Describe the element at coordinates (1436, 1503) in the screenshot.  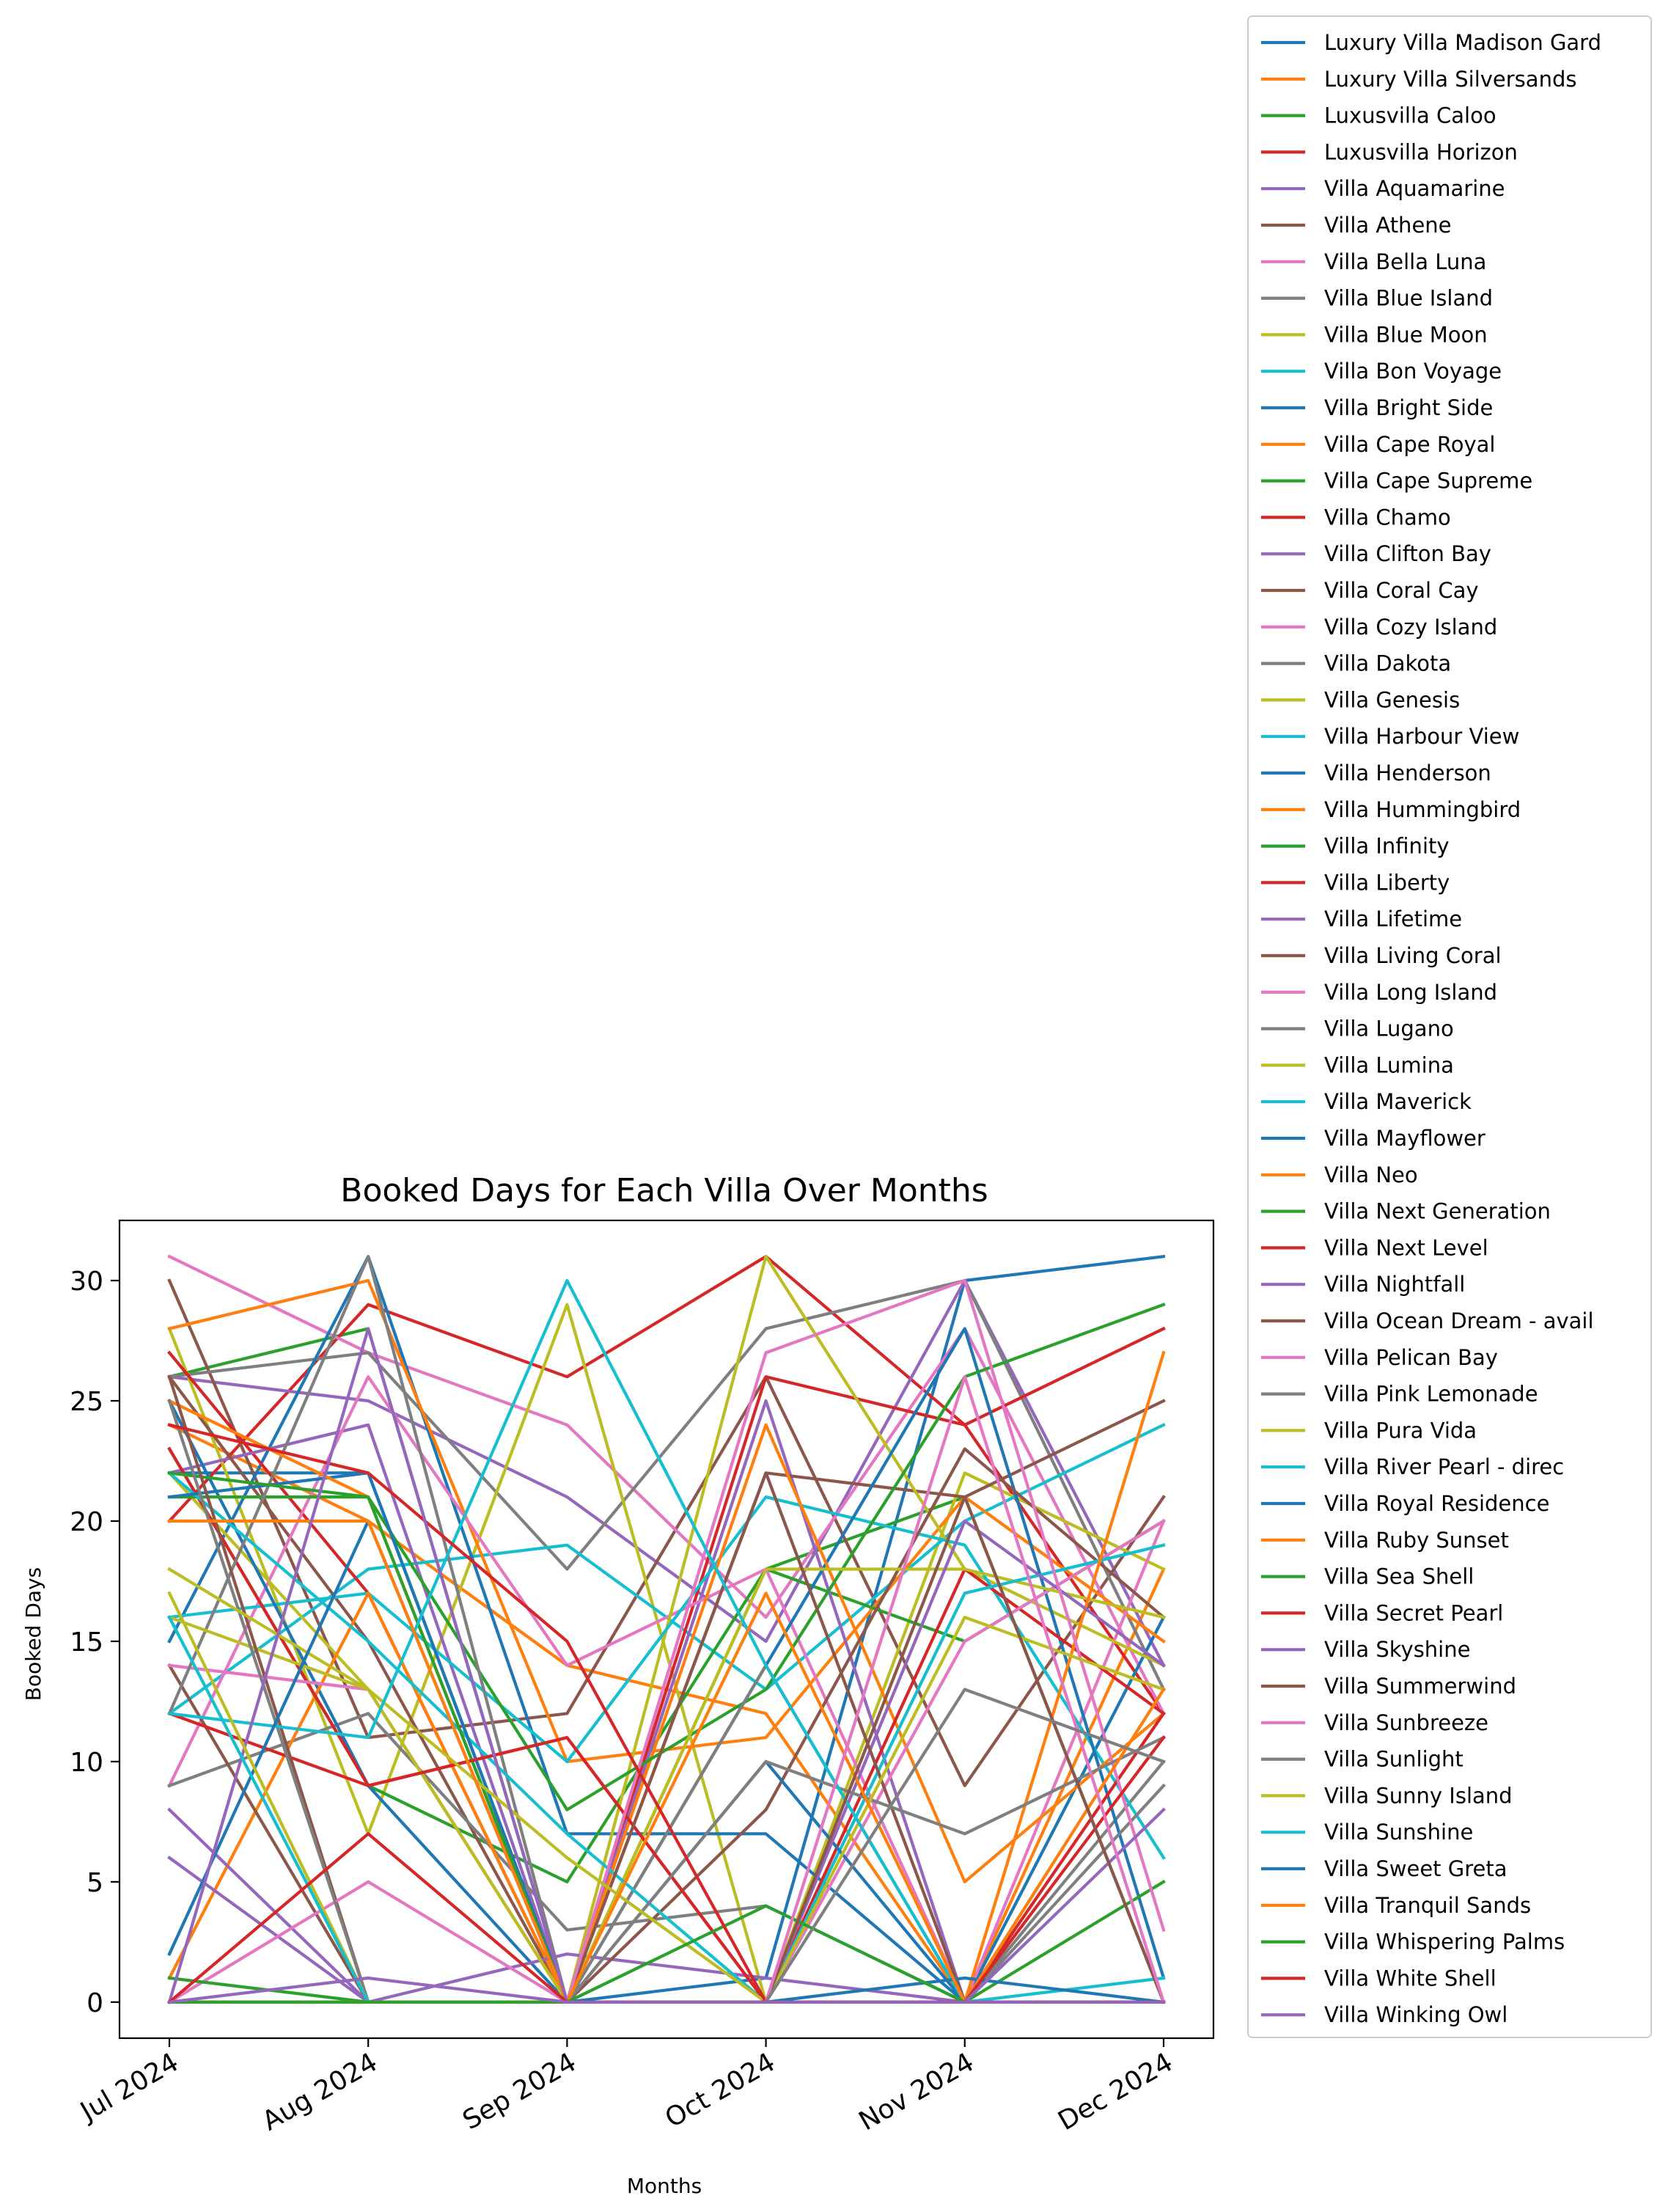
I see `legend-label: Villa Royal Residence` at that location.